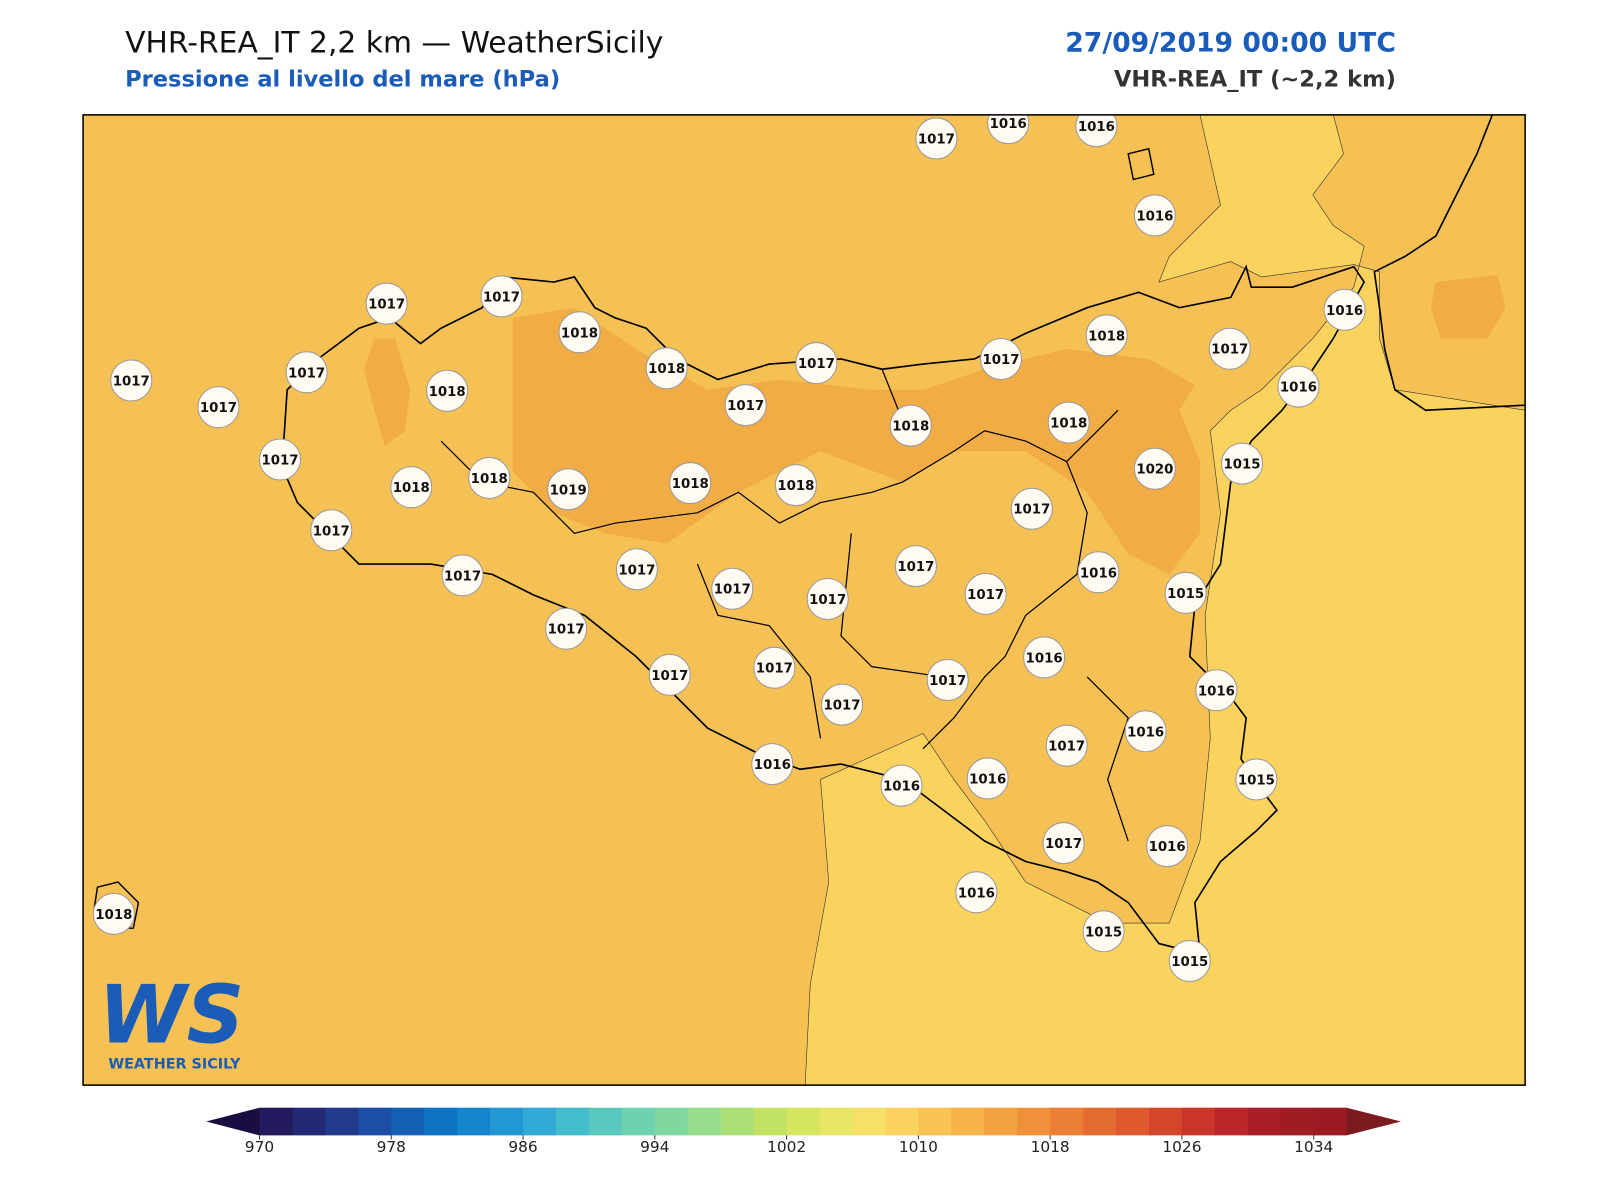  I want to click on colorbar-tick-label: 978, so click(391, 1147).